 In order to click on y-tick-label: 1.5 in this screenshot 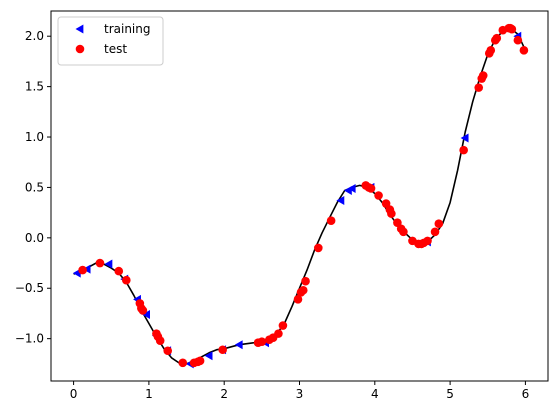, I will do `click(34, 87)`.